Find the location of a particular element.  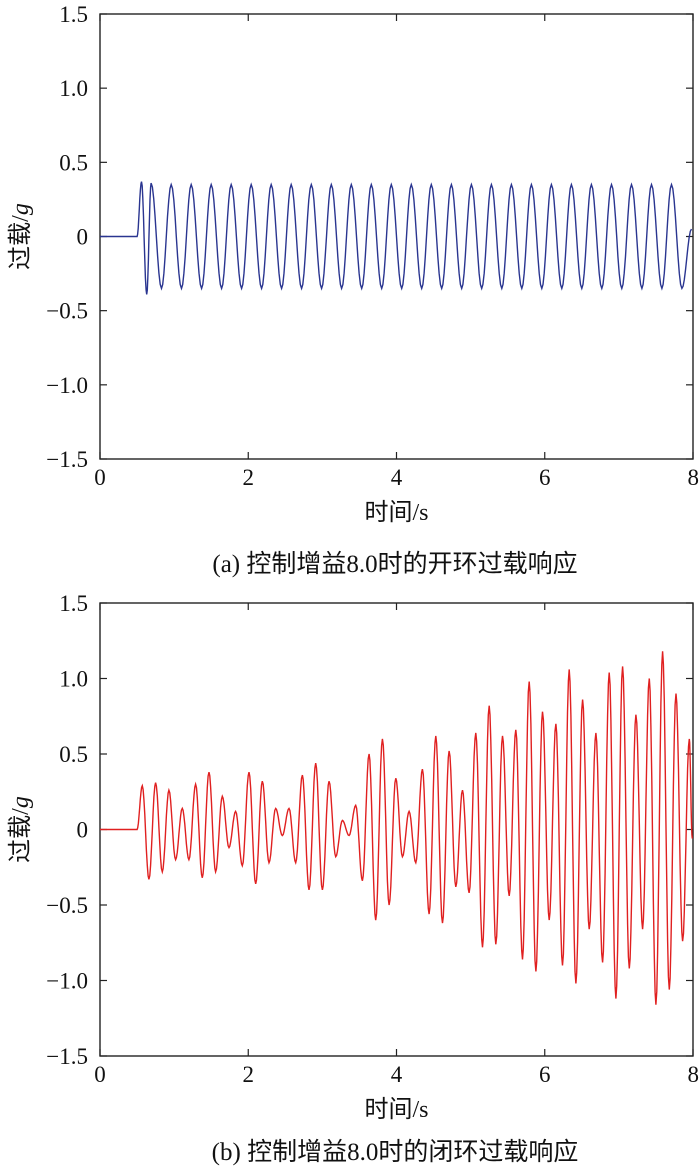

chart-a-ytick-label-5: 1.0 is located at coordinates (73, 88).